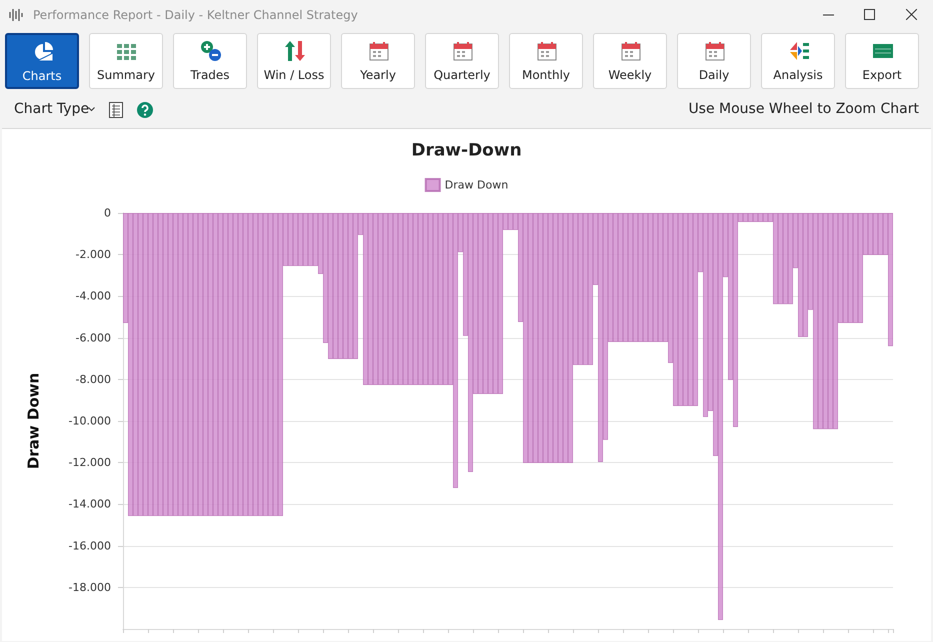  What do you see at coordinates (93, 337) in the screenshot?
I see `y-tick-label: -6.000` at bounding box center [93, 337].